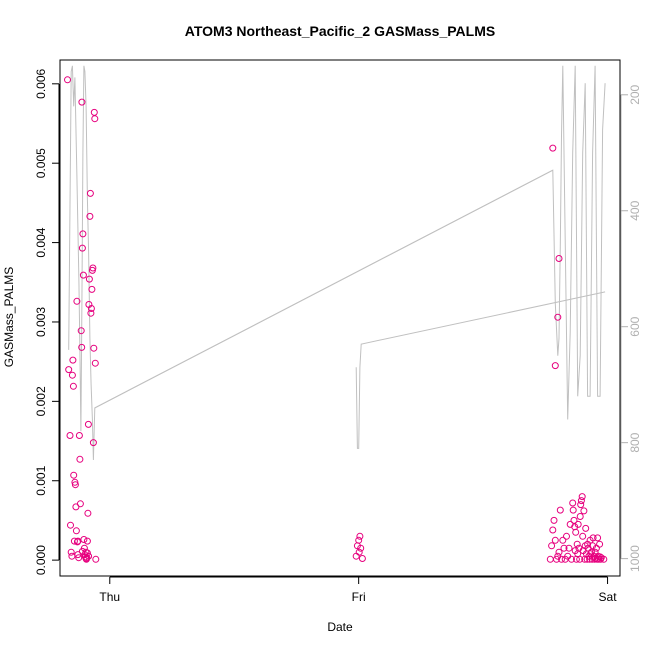 The height and width of the screenshot is (655, 650). What do you see at coordinates (635, 442) in the screenshot?
I see `y-right-tick-label-3: 800` at bounding box center [635, 442].